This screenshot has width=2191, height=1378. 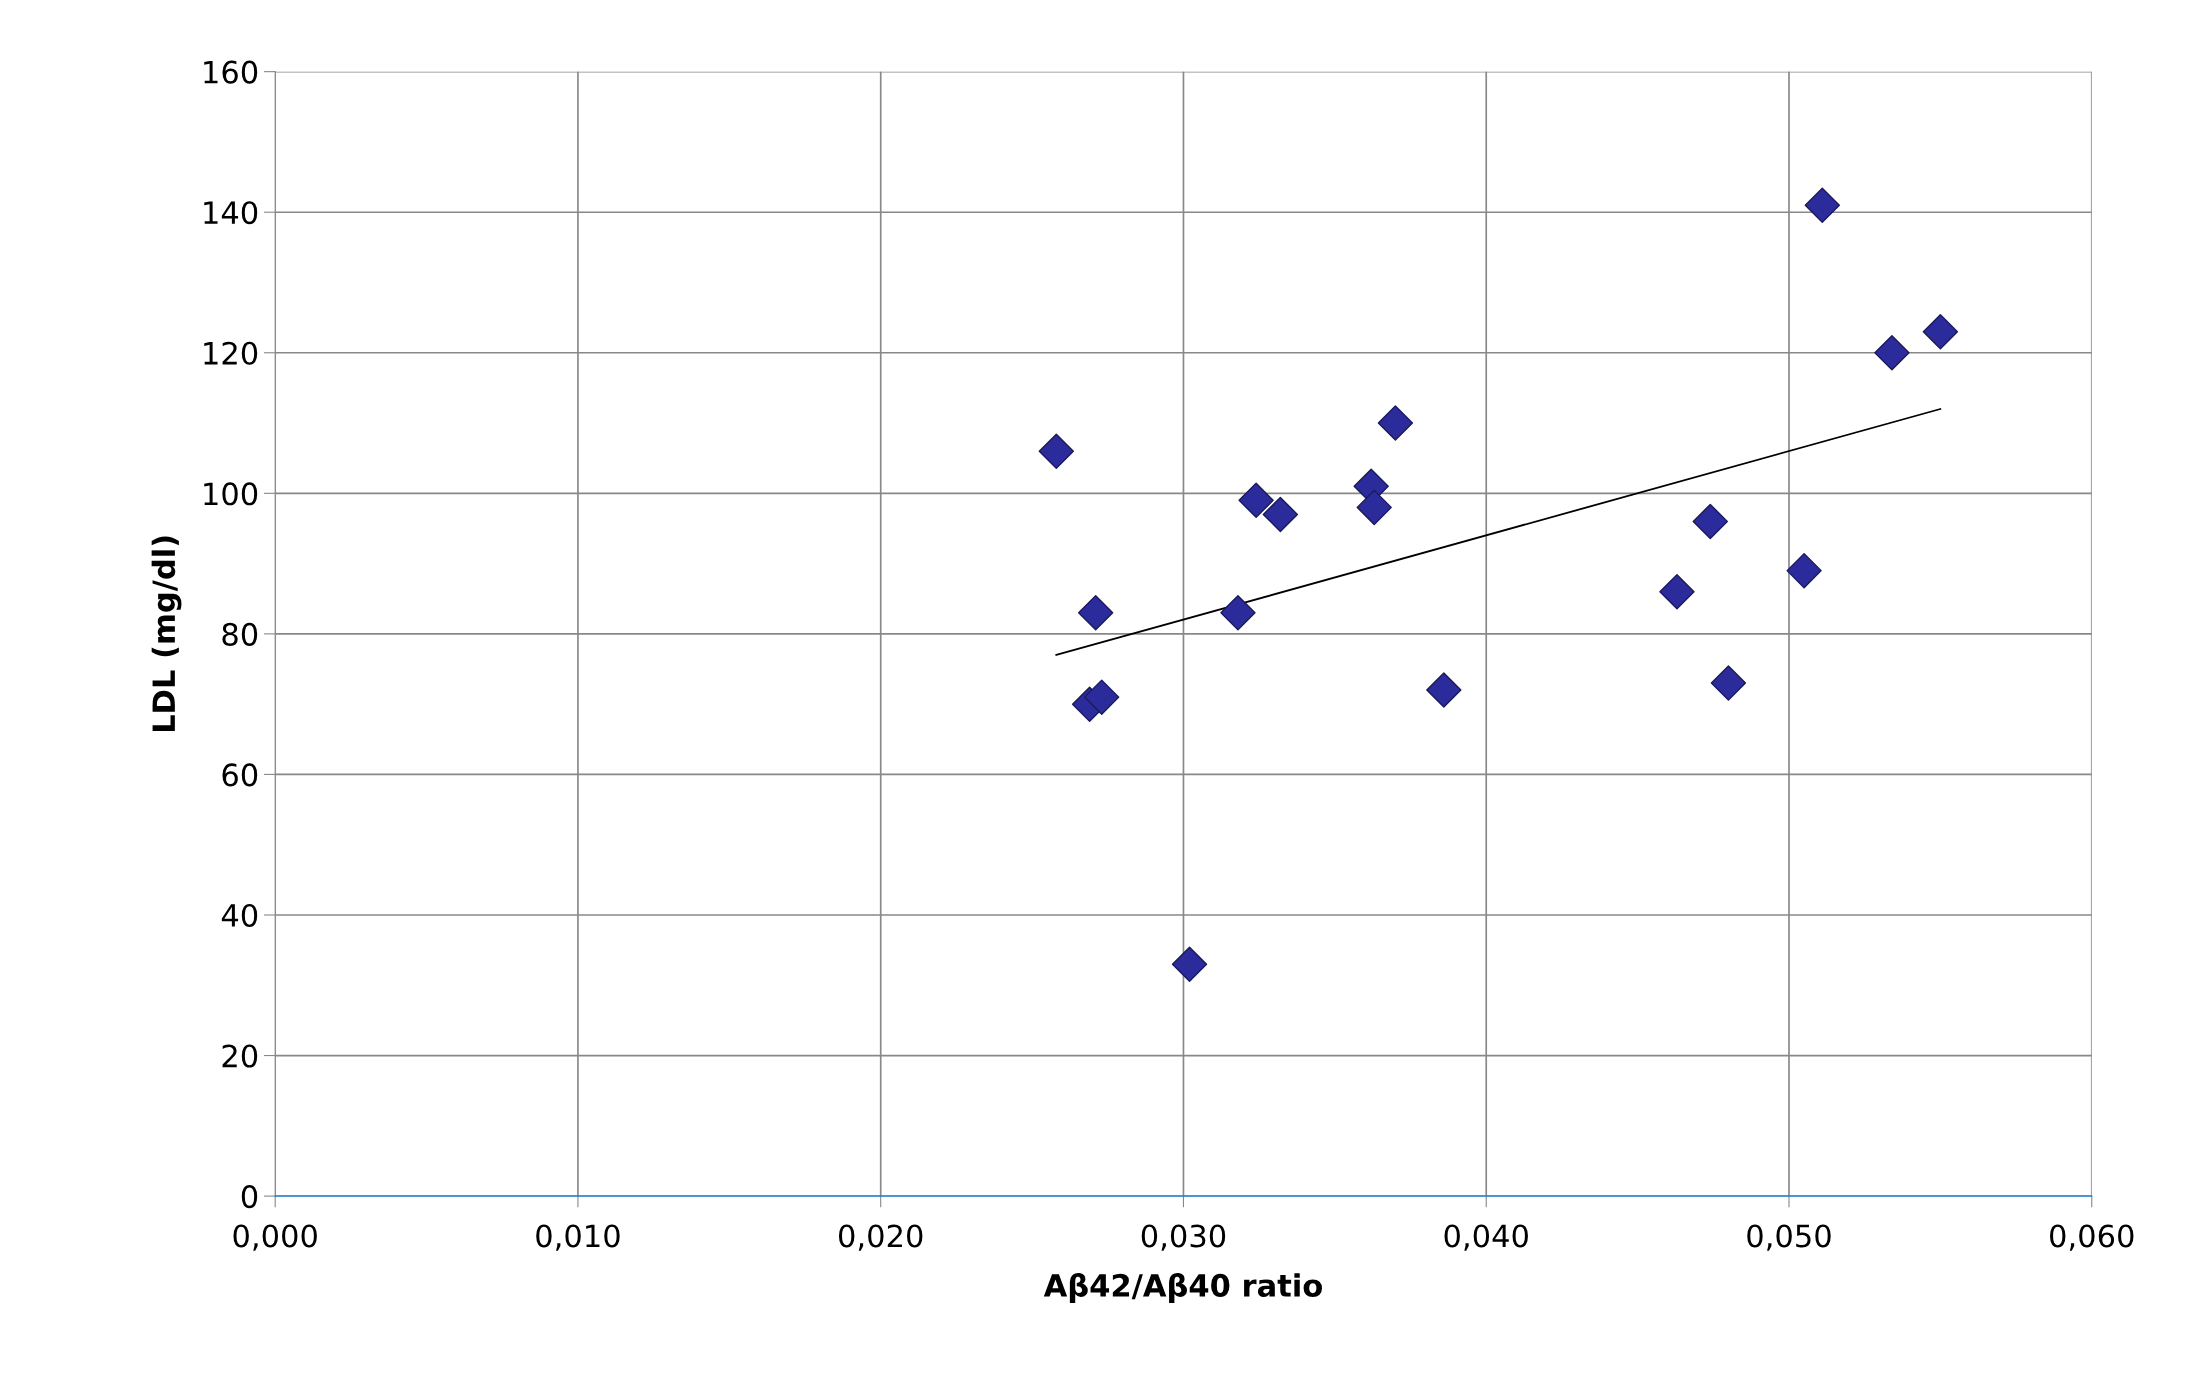 What do you see at coordinates (231, 72) in the screenshot?
I see `y-tick-label: 160` at bounding box center [231, 72].